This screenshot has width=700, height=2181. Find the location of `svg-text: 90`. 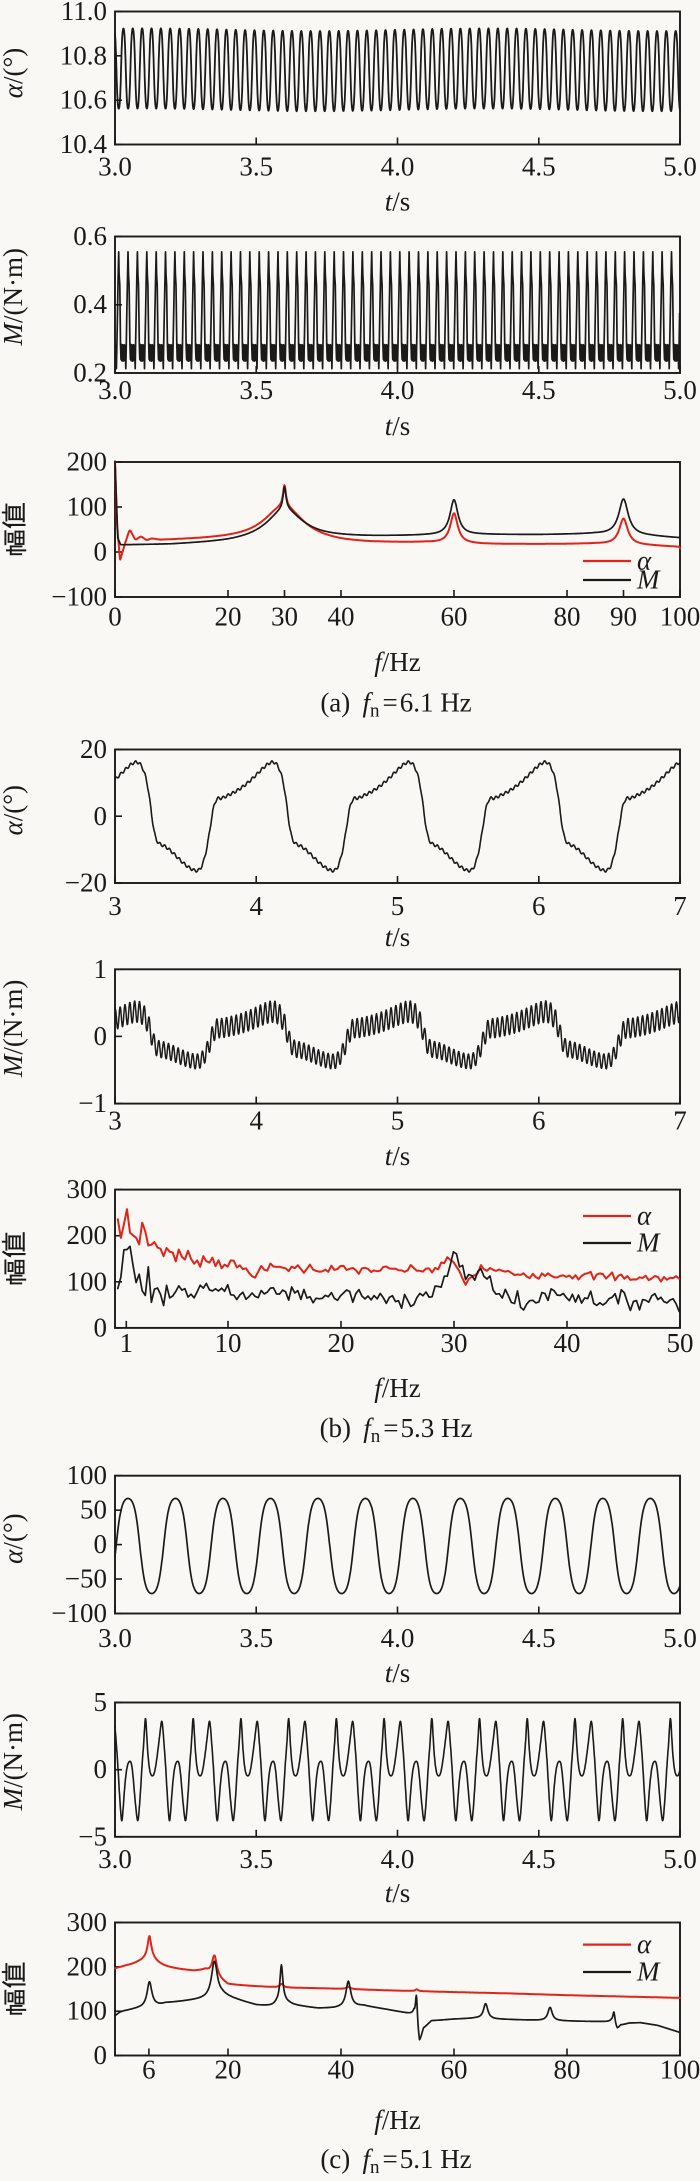

svg-text: 90 is located at coordinates (623, 617).